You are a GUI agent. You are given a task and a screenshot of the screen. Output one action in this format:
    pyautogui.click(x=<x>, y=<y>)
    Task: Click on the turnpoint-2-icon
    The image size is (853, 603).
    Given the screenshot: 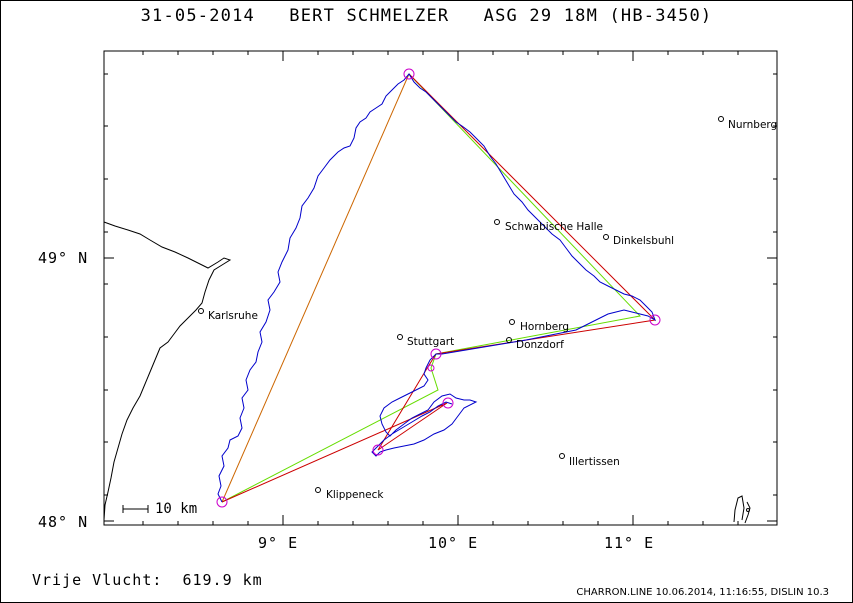 What is the action you would take?
    pyautogui.click(x=655, y=320)
    